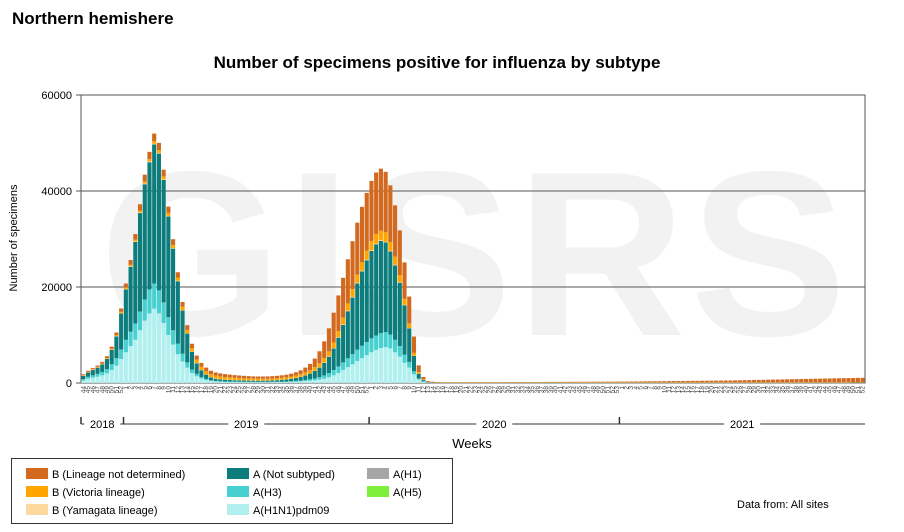 The image size is (904, 532). Describe the element at coordinates (254, 492) in the screenshot. I see `legend-item: A(H3)` at that location.